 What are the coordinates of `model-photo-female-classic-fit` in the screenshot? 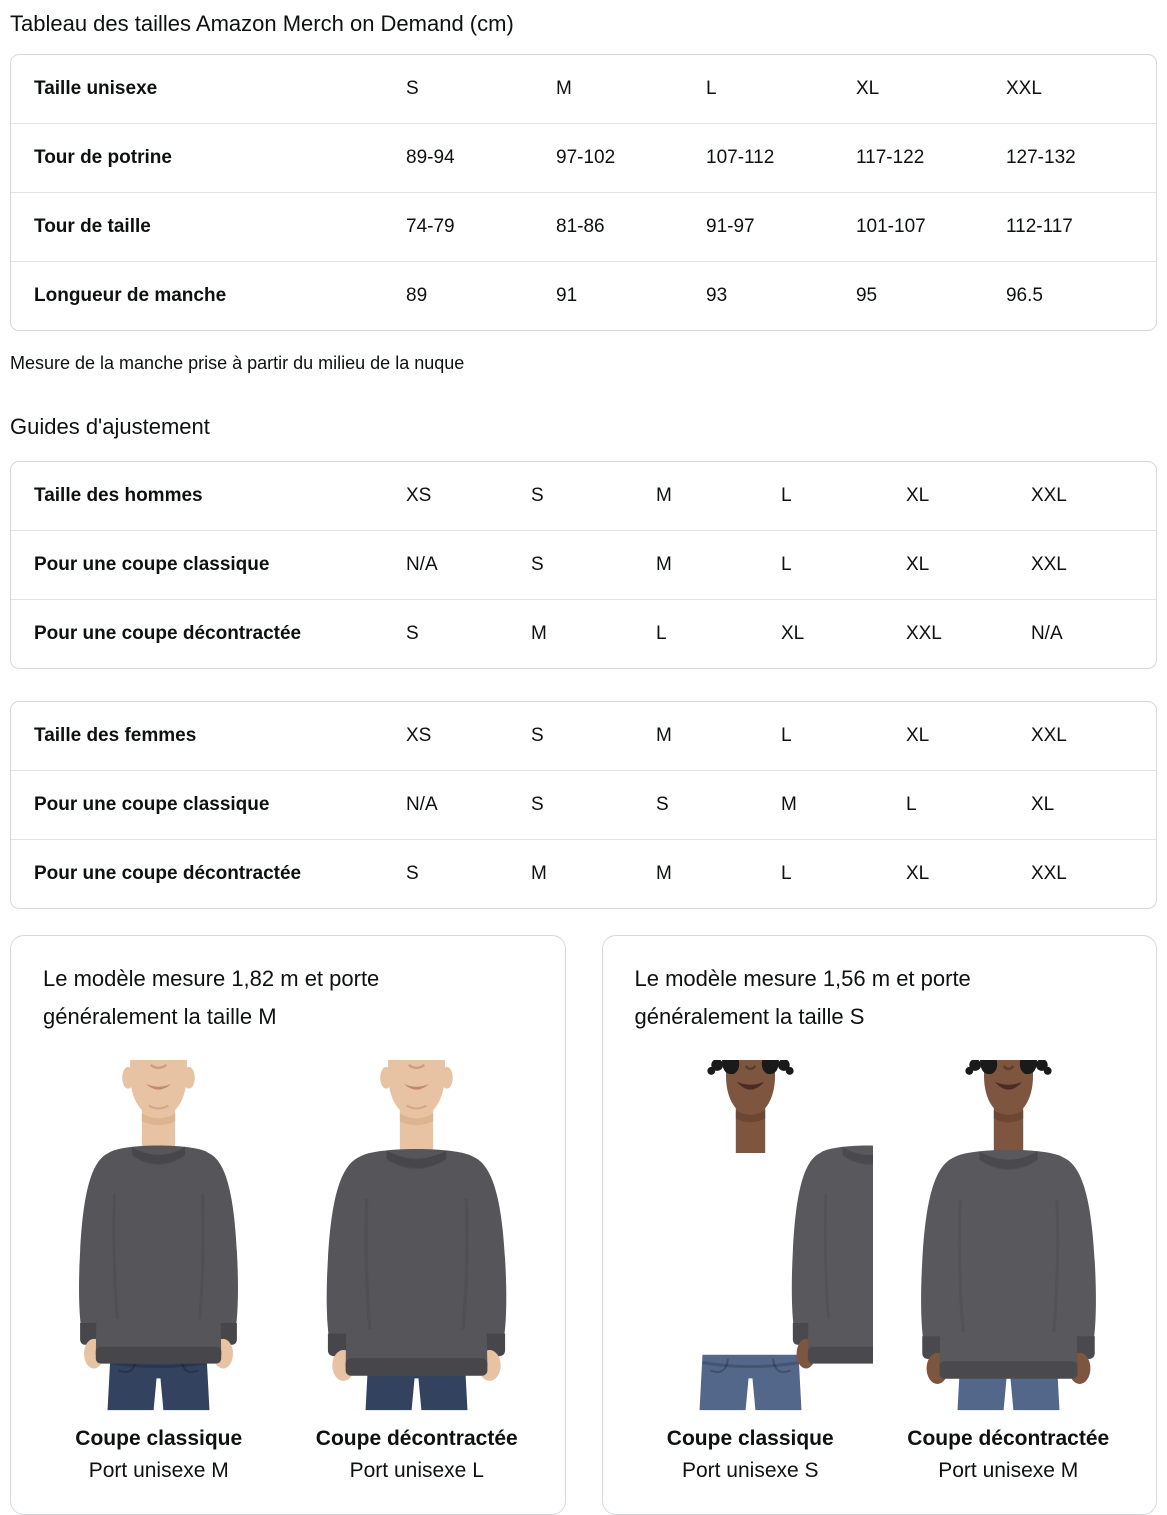 It's located at (750, 1238).